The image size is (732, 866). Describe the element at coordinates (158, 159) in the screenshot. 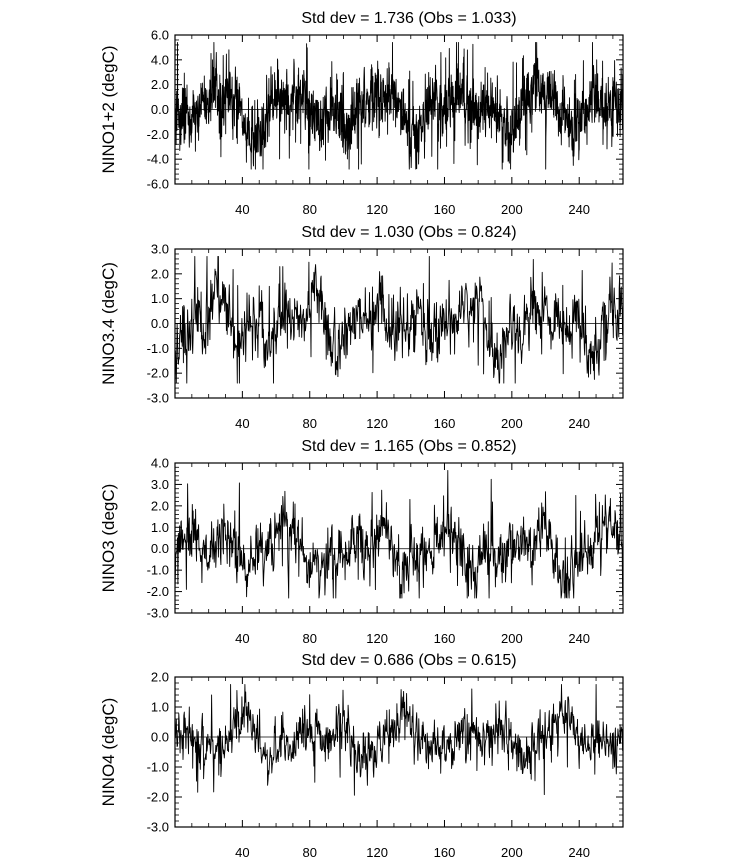

I see `y-tick-label: -4.0` at that location.